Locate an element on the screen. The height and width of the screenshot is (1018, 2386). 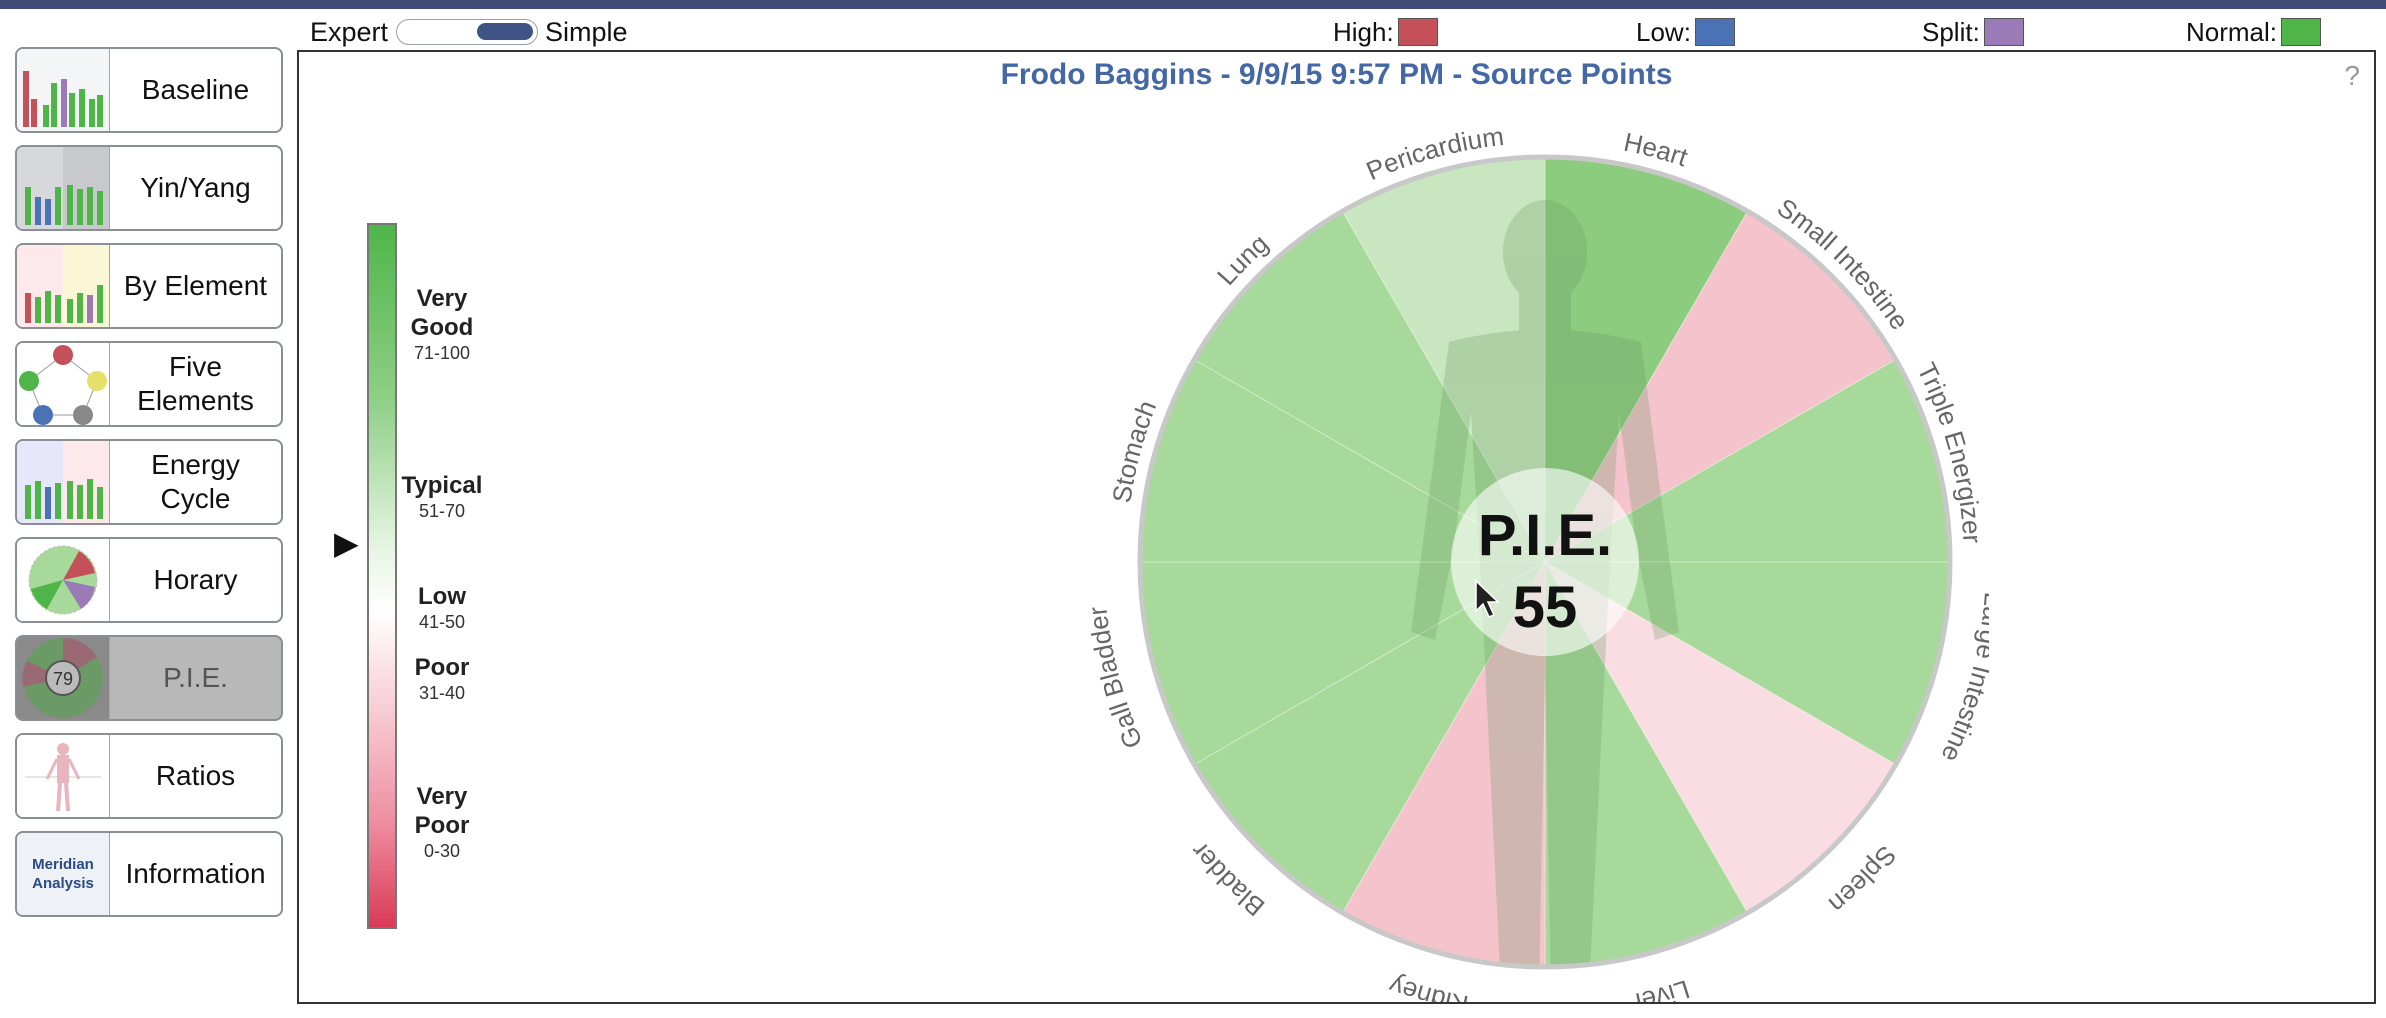
pie-label-liver: Liver is located at coordinates (1661, 988).